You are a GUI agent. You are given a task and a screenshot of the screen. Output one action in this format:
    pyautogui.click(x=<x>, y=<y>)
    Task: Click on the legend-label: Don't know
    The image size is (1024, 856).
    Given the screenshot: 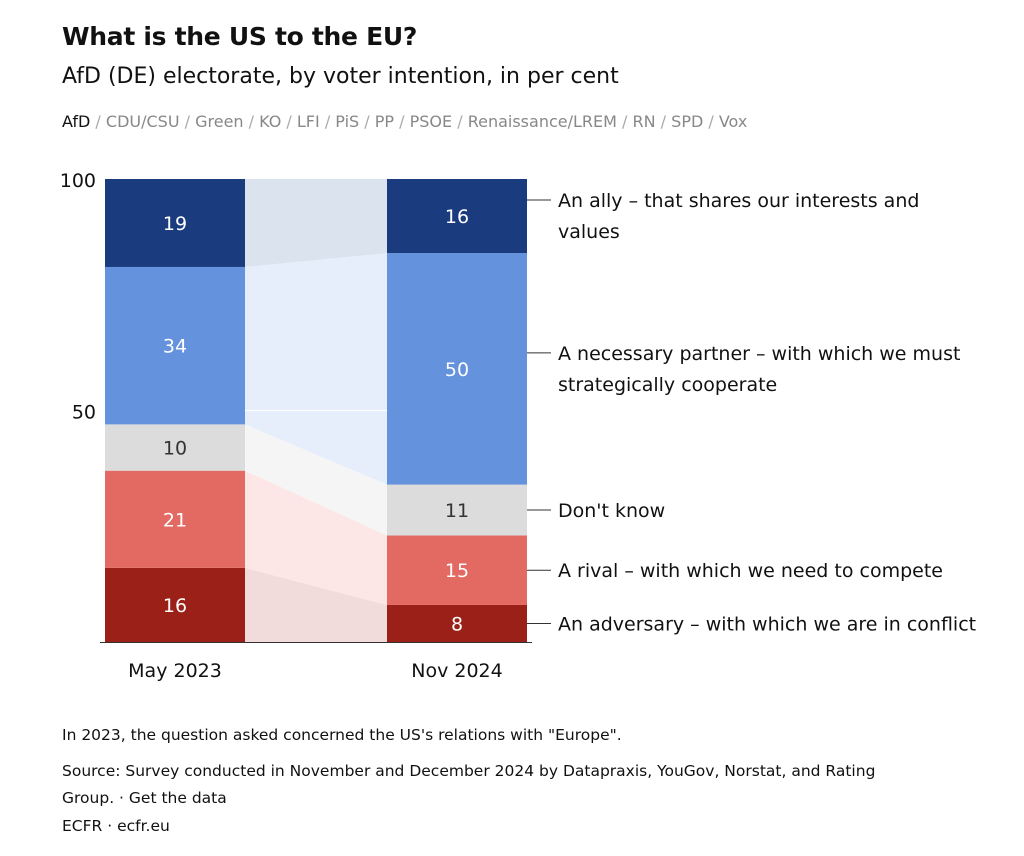 What is the action you would take?
    pyautogui.click(x=611, y=511)
    